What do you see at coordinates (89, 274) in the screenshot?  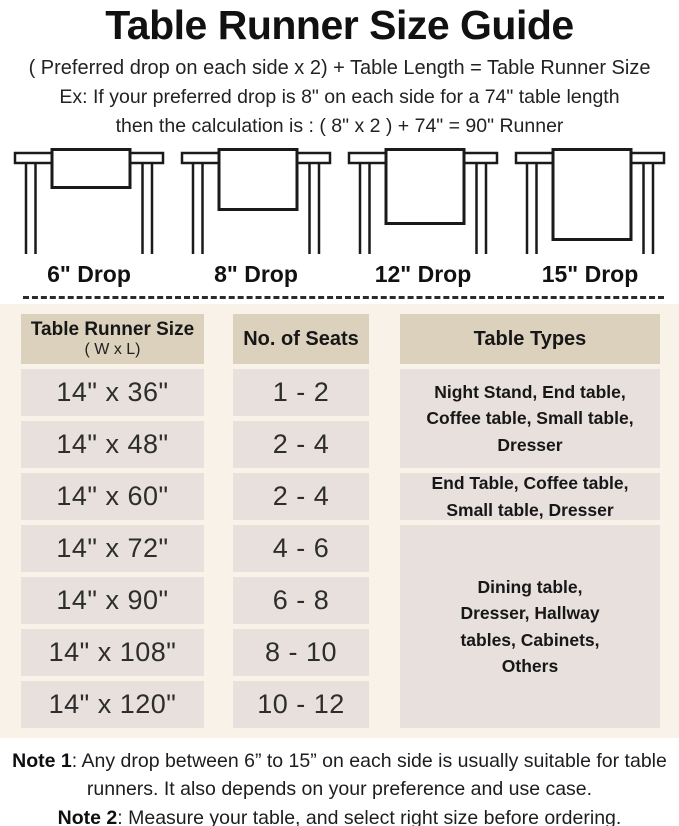 I see `drop-label-6in: 6" Drop` at bounding box center [89, 274].